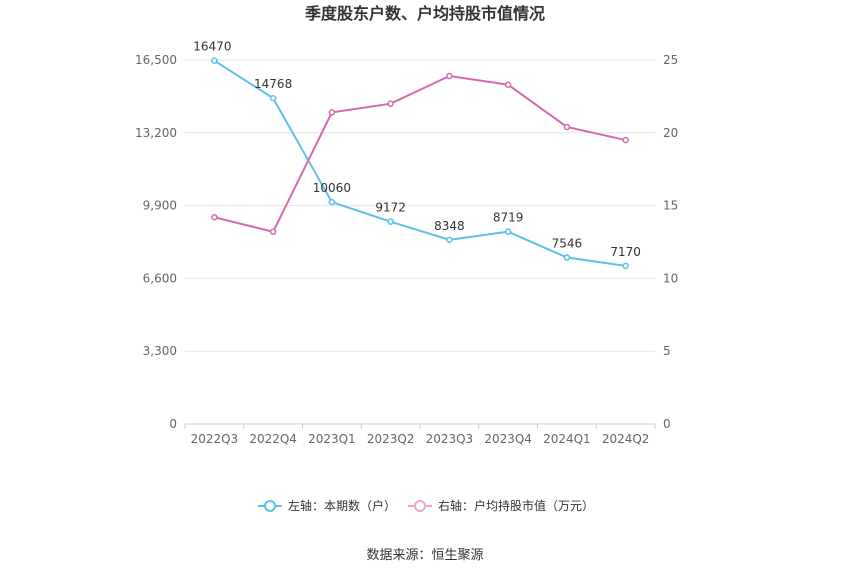 This screenshot has width=850, height=575. I want to click on x-tick-label: 2022Q3, so click(215, 439).